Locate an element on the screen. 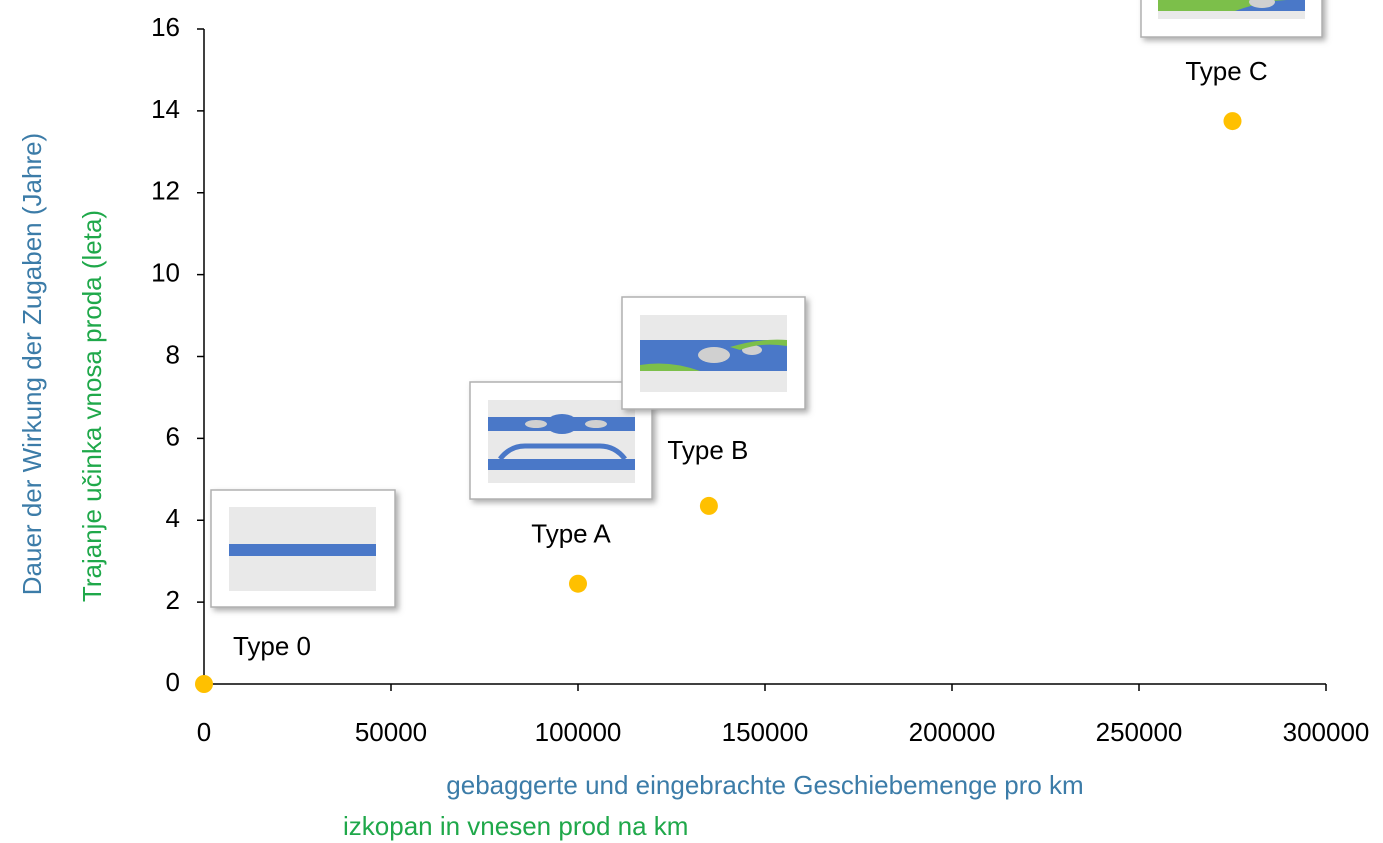 This screenshot has height=843, width=1383. y-axis-label-2: Trajanje učinka vnosa proda (leta) is located at coordinates (92, 406).